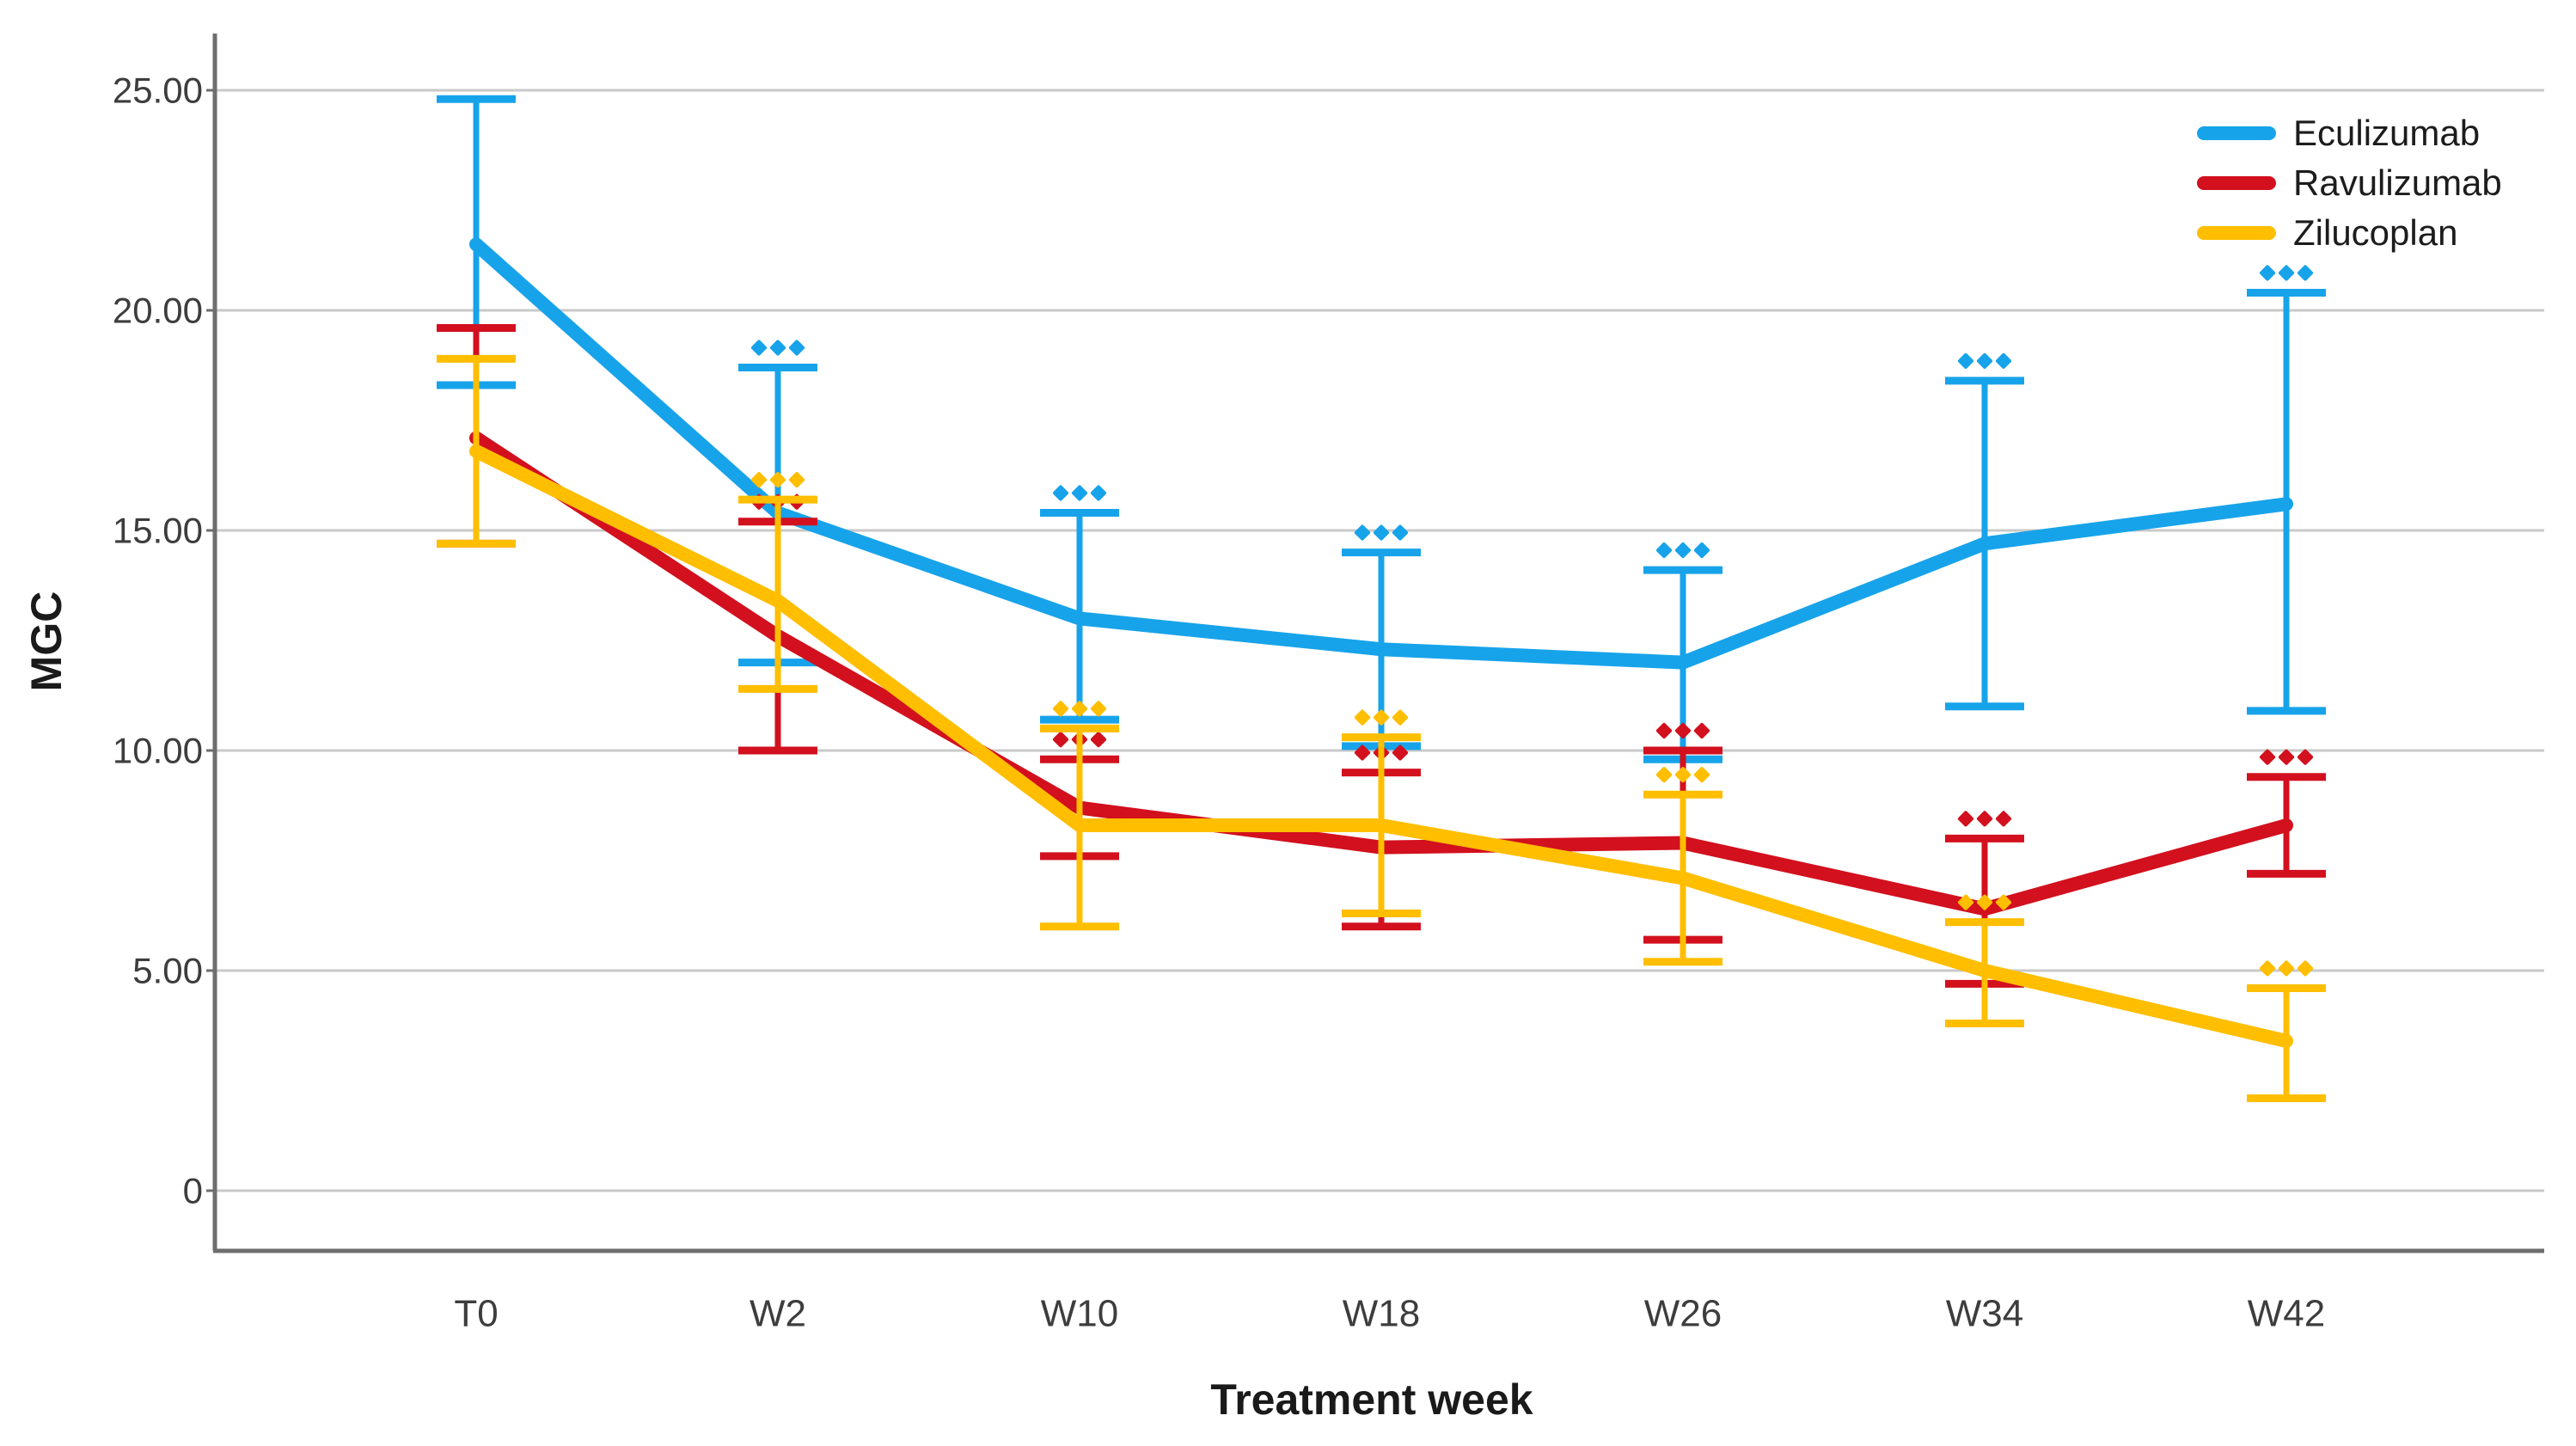 The image size is (2576, 1446). I want to click on legend-item-zilucoplan: Zilucoplan, so click(2349, 233).